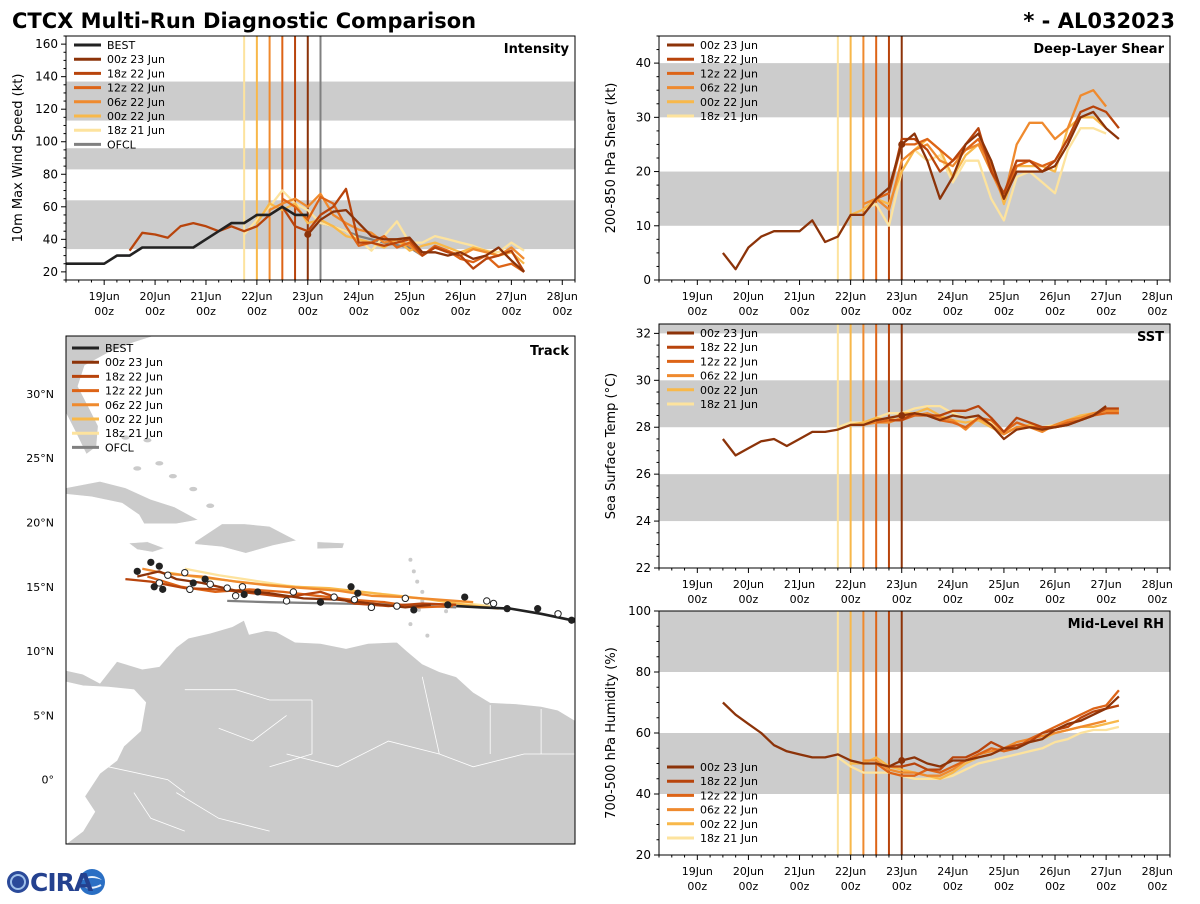 The width and height of the screenshot is (1200, 904). What do you see at coordinates (46, 109) in the screenshot?
I see `y-tick-label: 120` at bounding box center [46, 109].